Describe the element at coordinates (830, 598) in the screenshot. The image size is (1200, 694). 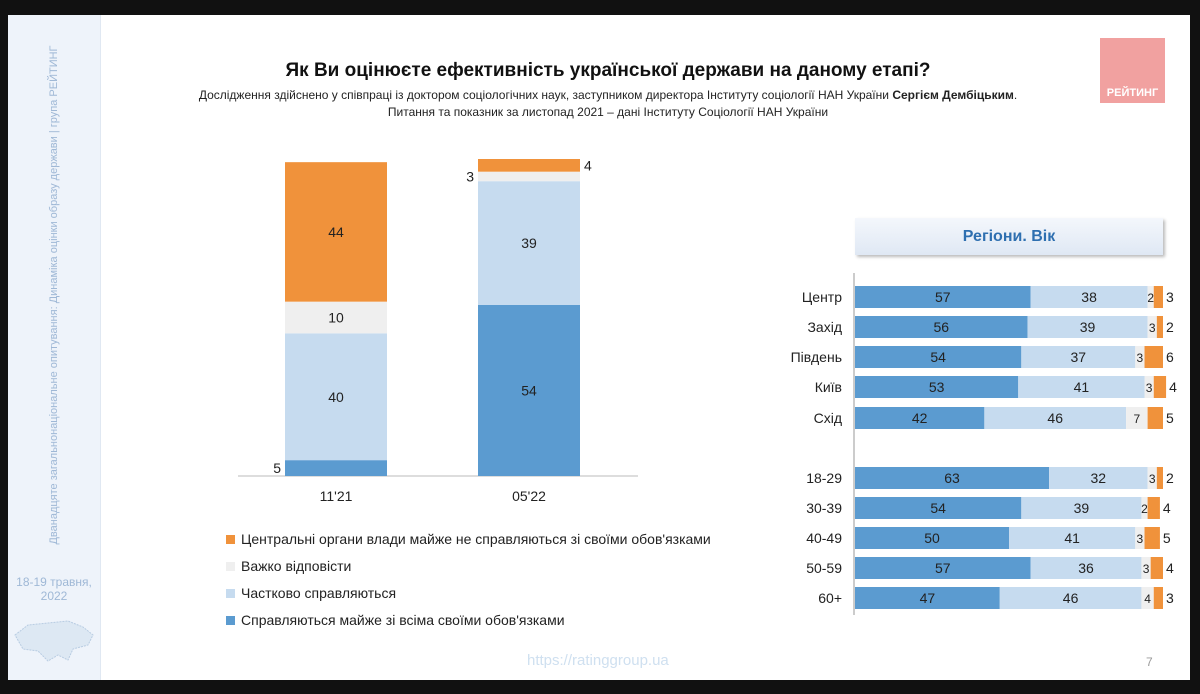
I see `y-tick-label: 60+` at that location.